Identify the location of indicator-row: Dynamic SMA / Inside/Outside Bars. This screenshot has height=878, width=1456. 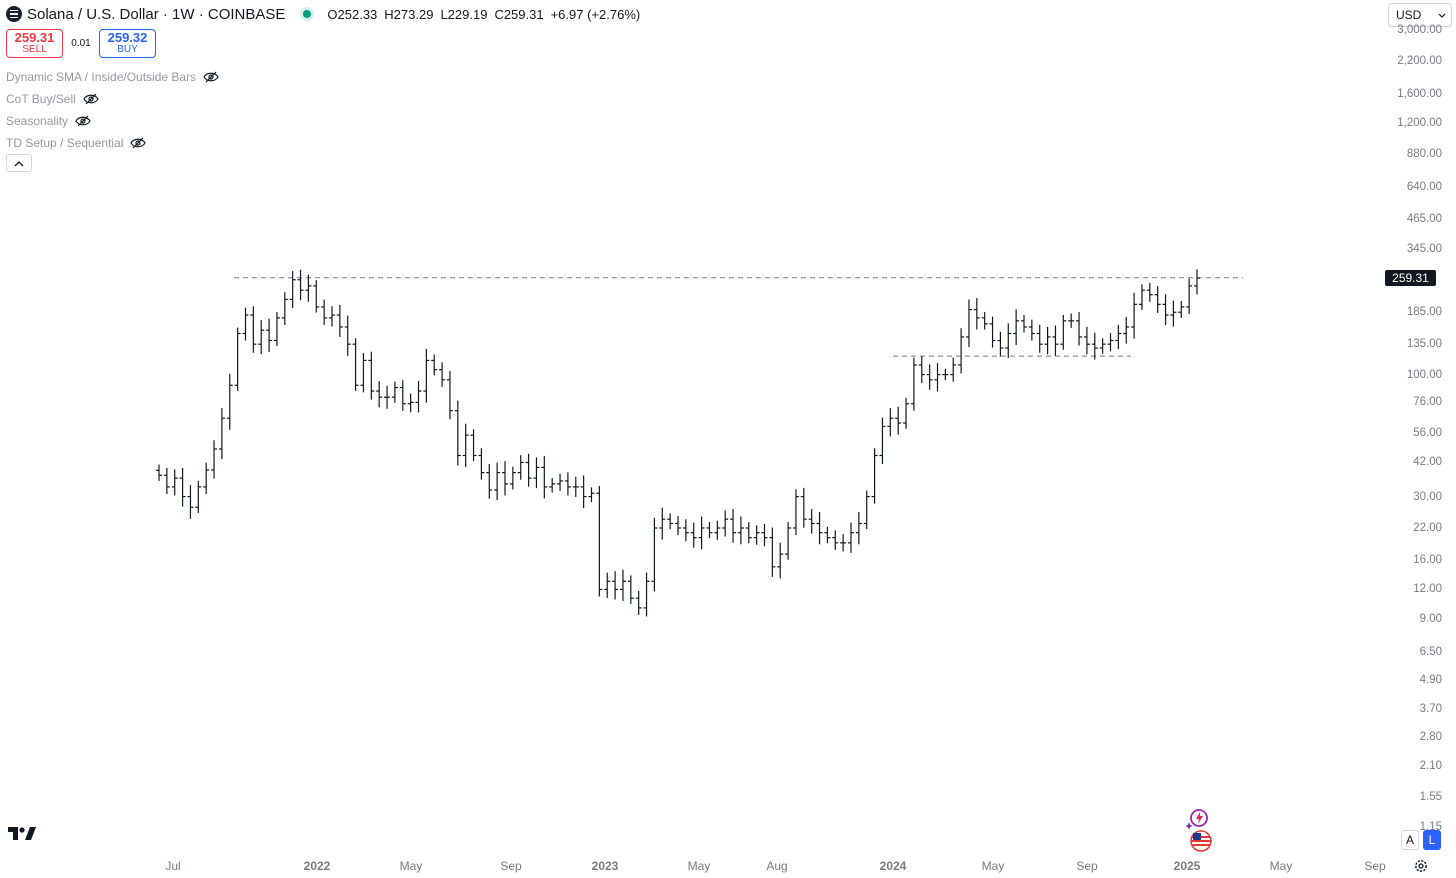
(112, 77).